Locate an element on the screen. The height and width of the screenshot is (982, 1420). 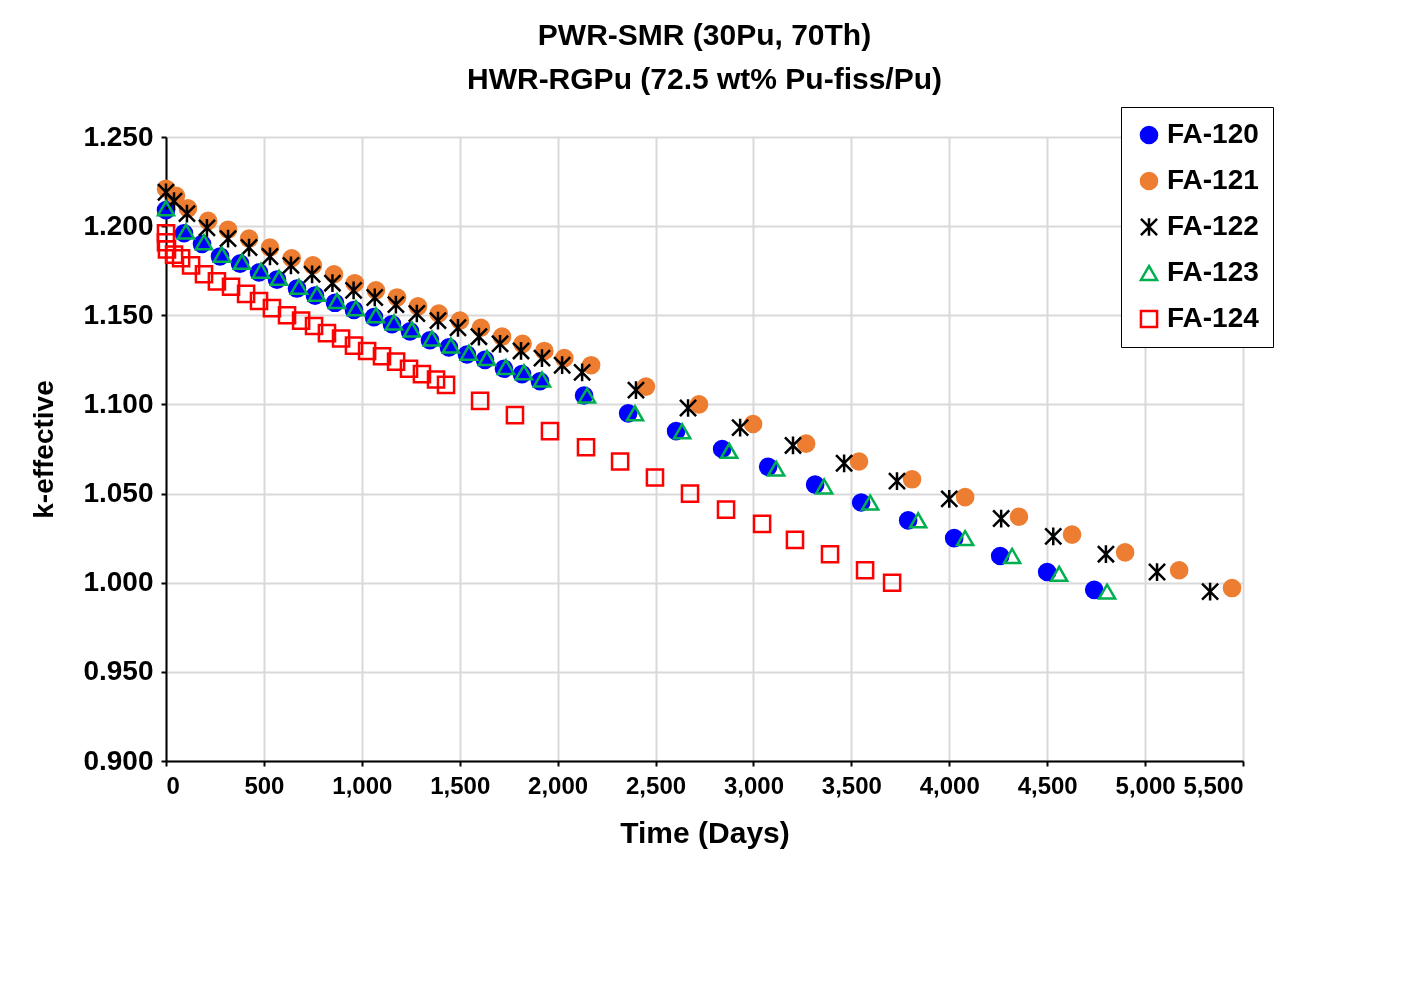
x-tick-label: 4,000 is located at coordinates (949, 785).